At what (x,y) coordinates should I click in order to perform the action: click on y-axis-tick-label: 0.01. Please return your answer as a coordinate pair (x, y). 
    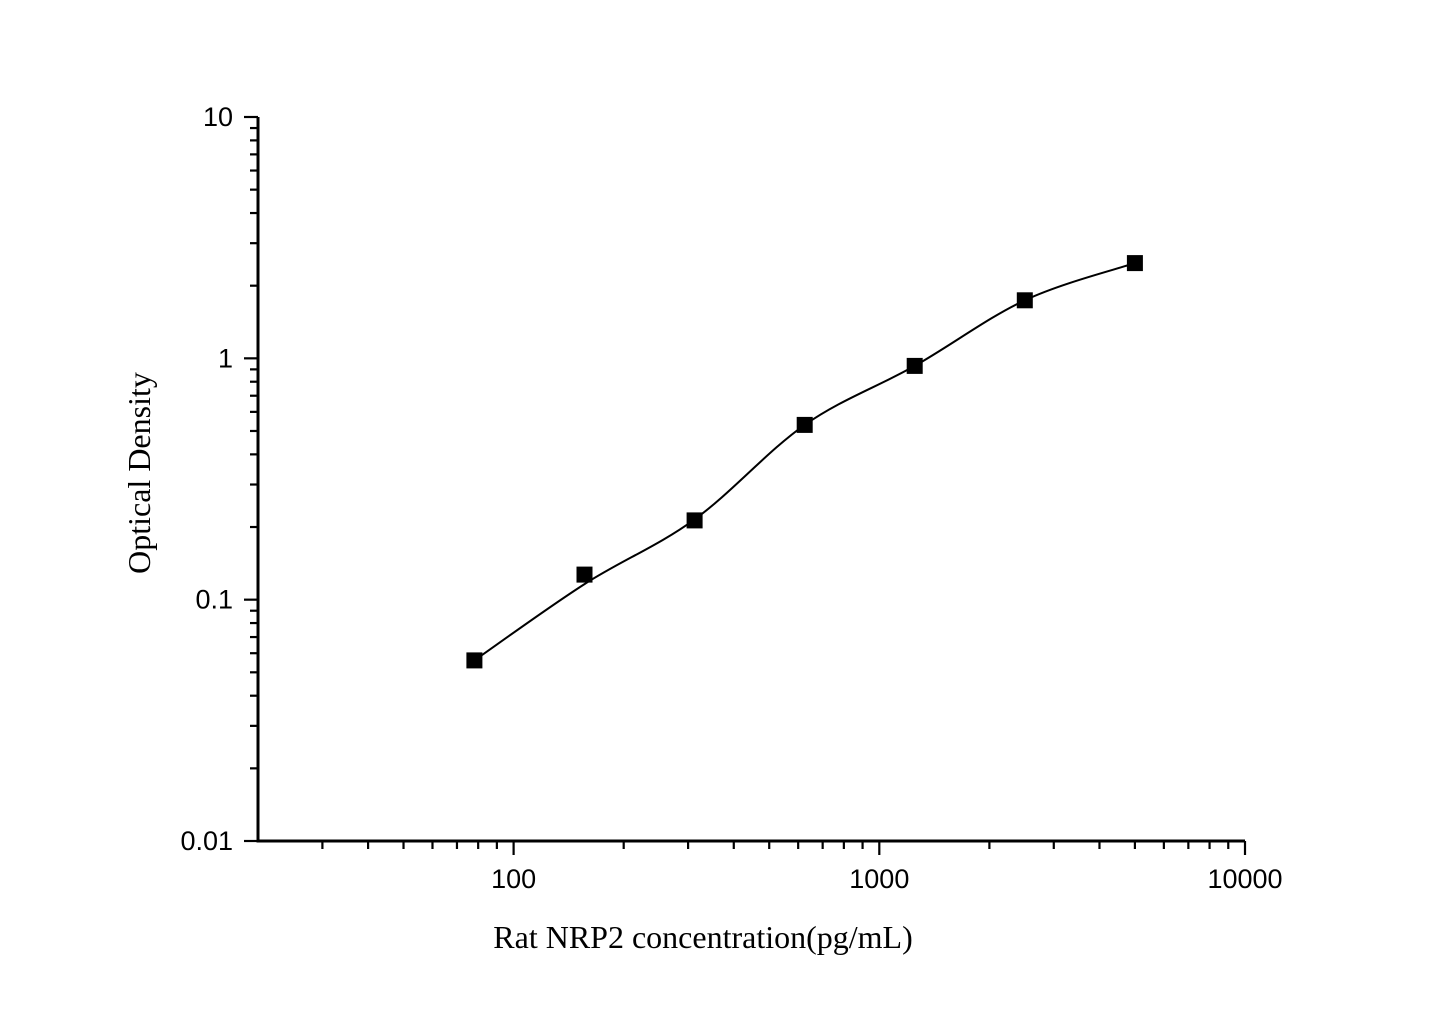
    Looking at the image, I should click on (206, 841).